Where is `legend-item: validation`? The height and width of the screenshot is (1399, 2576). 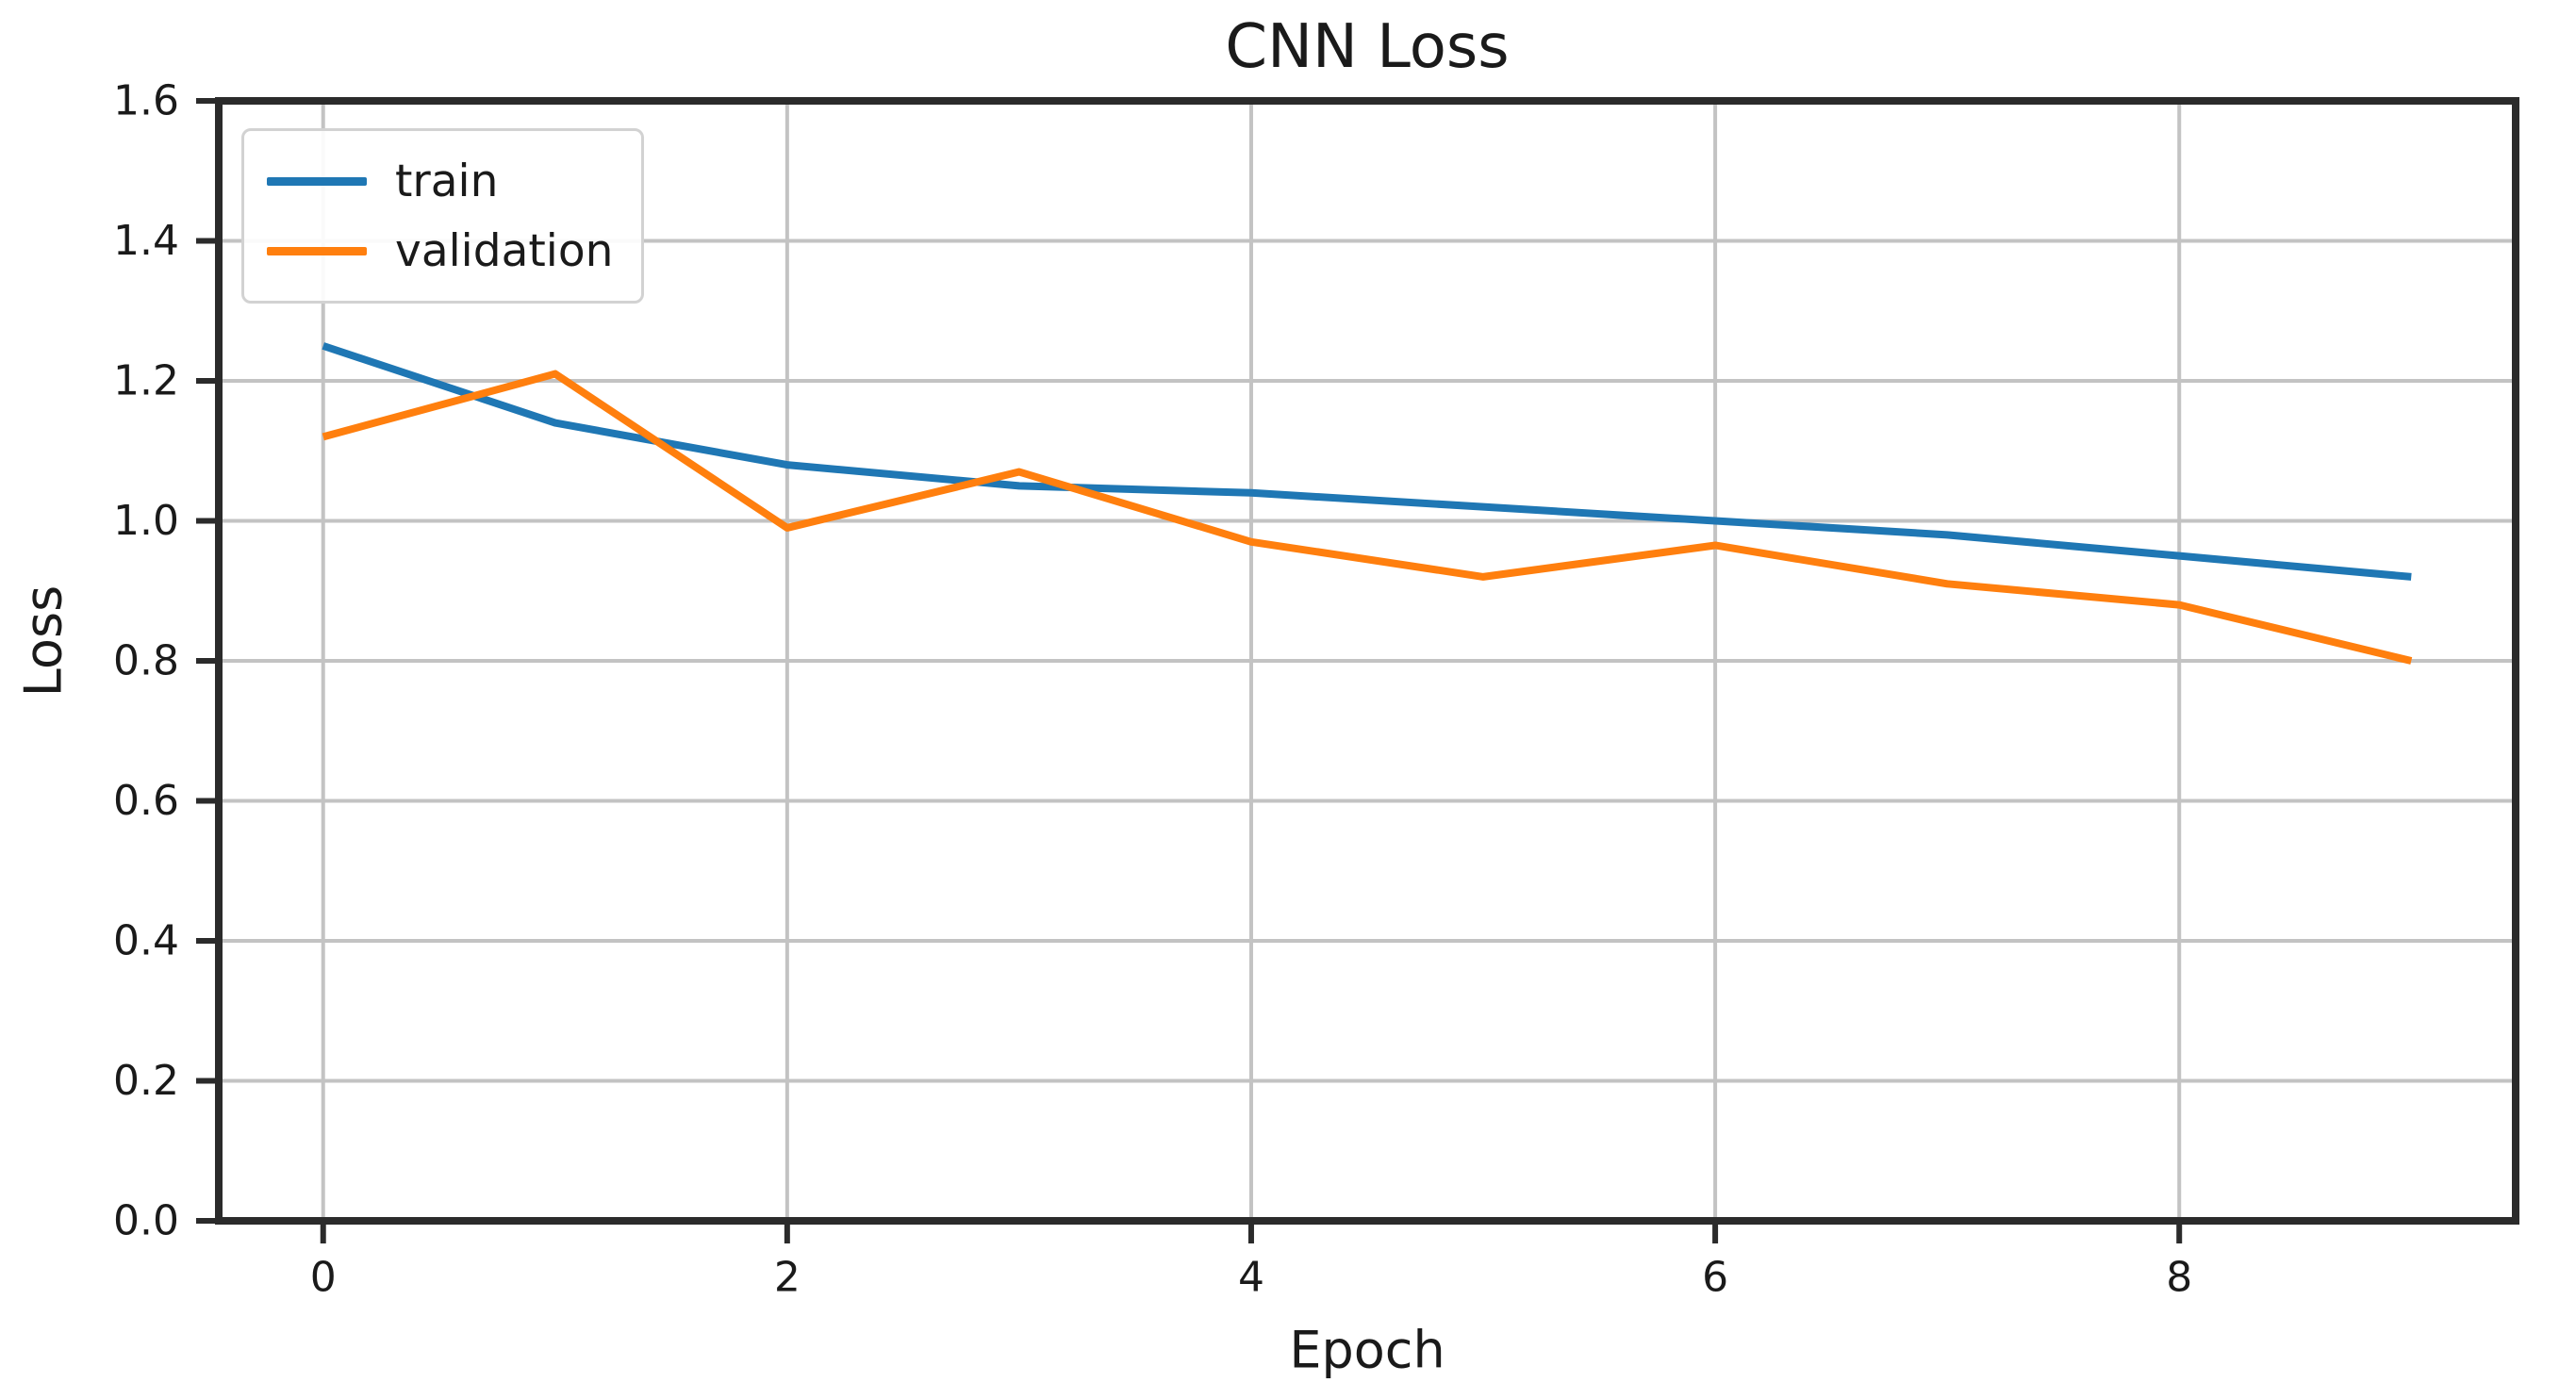
legend-item: validation is located at coordinates (440, 251).